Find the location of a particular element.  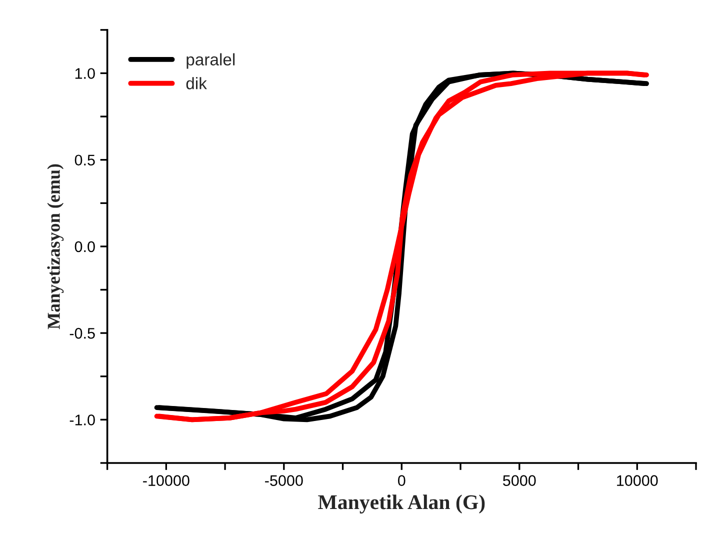

y-tick-label: -0.5 is located at coordinates (82, 333).